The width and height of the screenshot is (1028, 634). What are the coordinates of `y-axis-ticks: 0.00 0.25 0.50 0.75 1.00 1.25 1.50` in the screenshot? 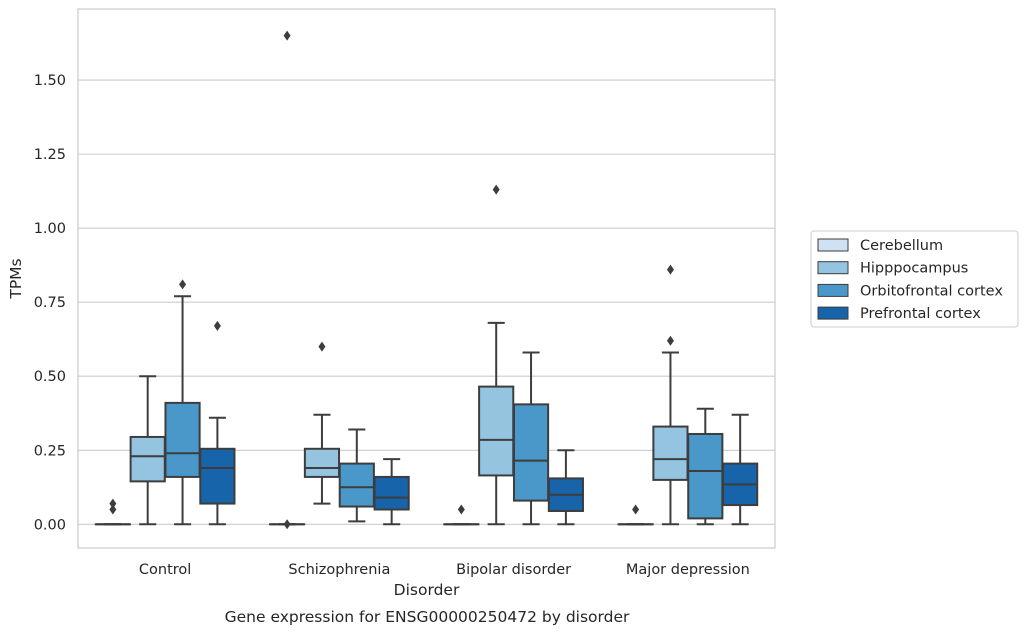 It's located at (50, 303).